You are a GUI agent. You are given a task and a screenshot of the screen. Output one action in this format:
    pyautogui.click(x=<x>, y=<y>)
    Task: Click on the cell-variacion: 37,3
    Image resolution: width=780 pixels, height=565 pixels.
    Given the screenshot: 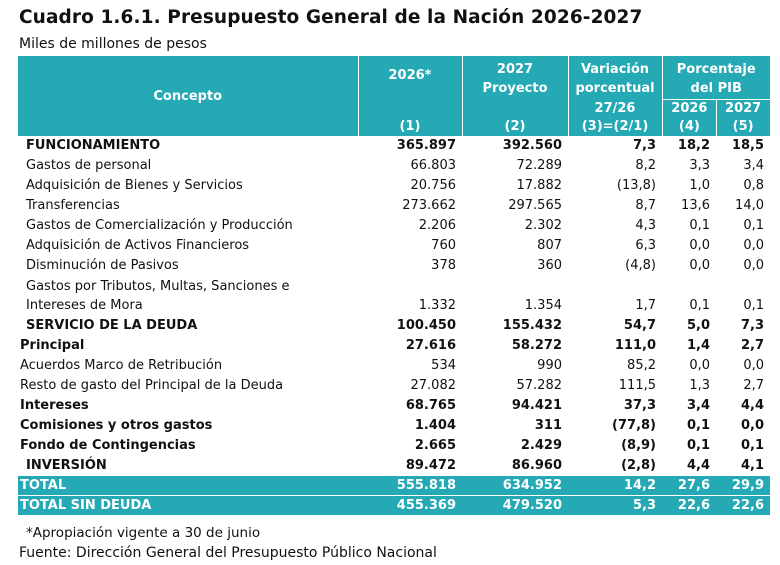 What is the action you would take?
    pyautogui.click(x=639, y=405)
    